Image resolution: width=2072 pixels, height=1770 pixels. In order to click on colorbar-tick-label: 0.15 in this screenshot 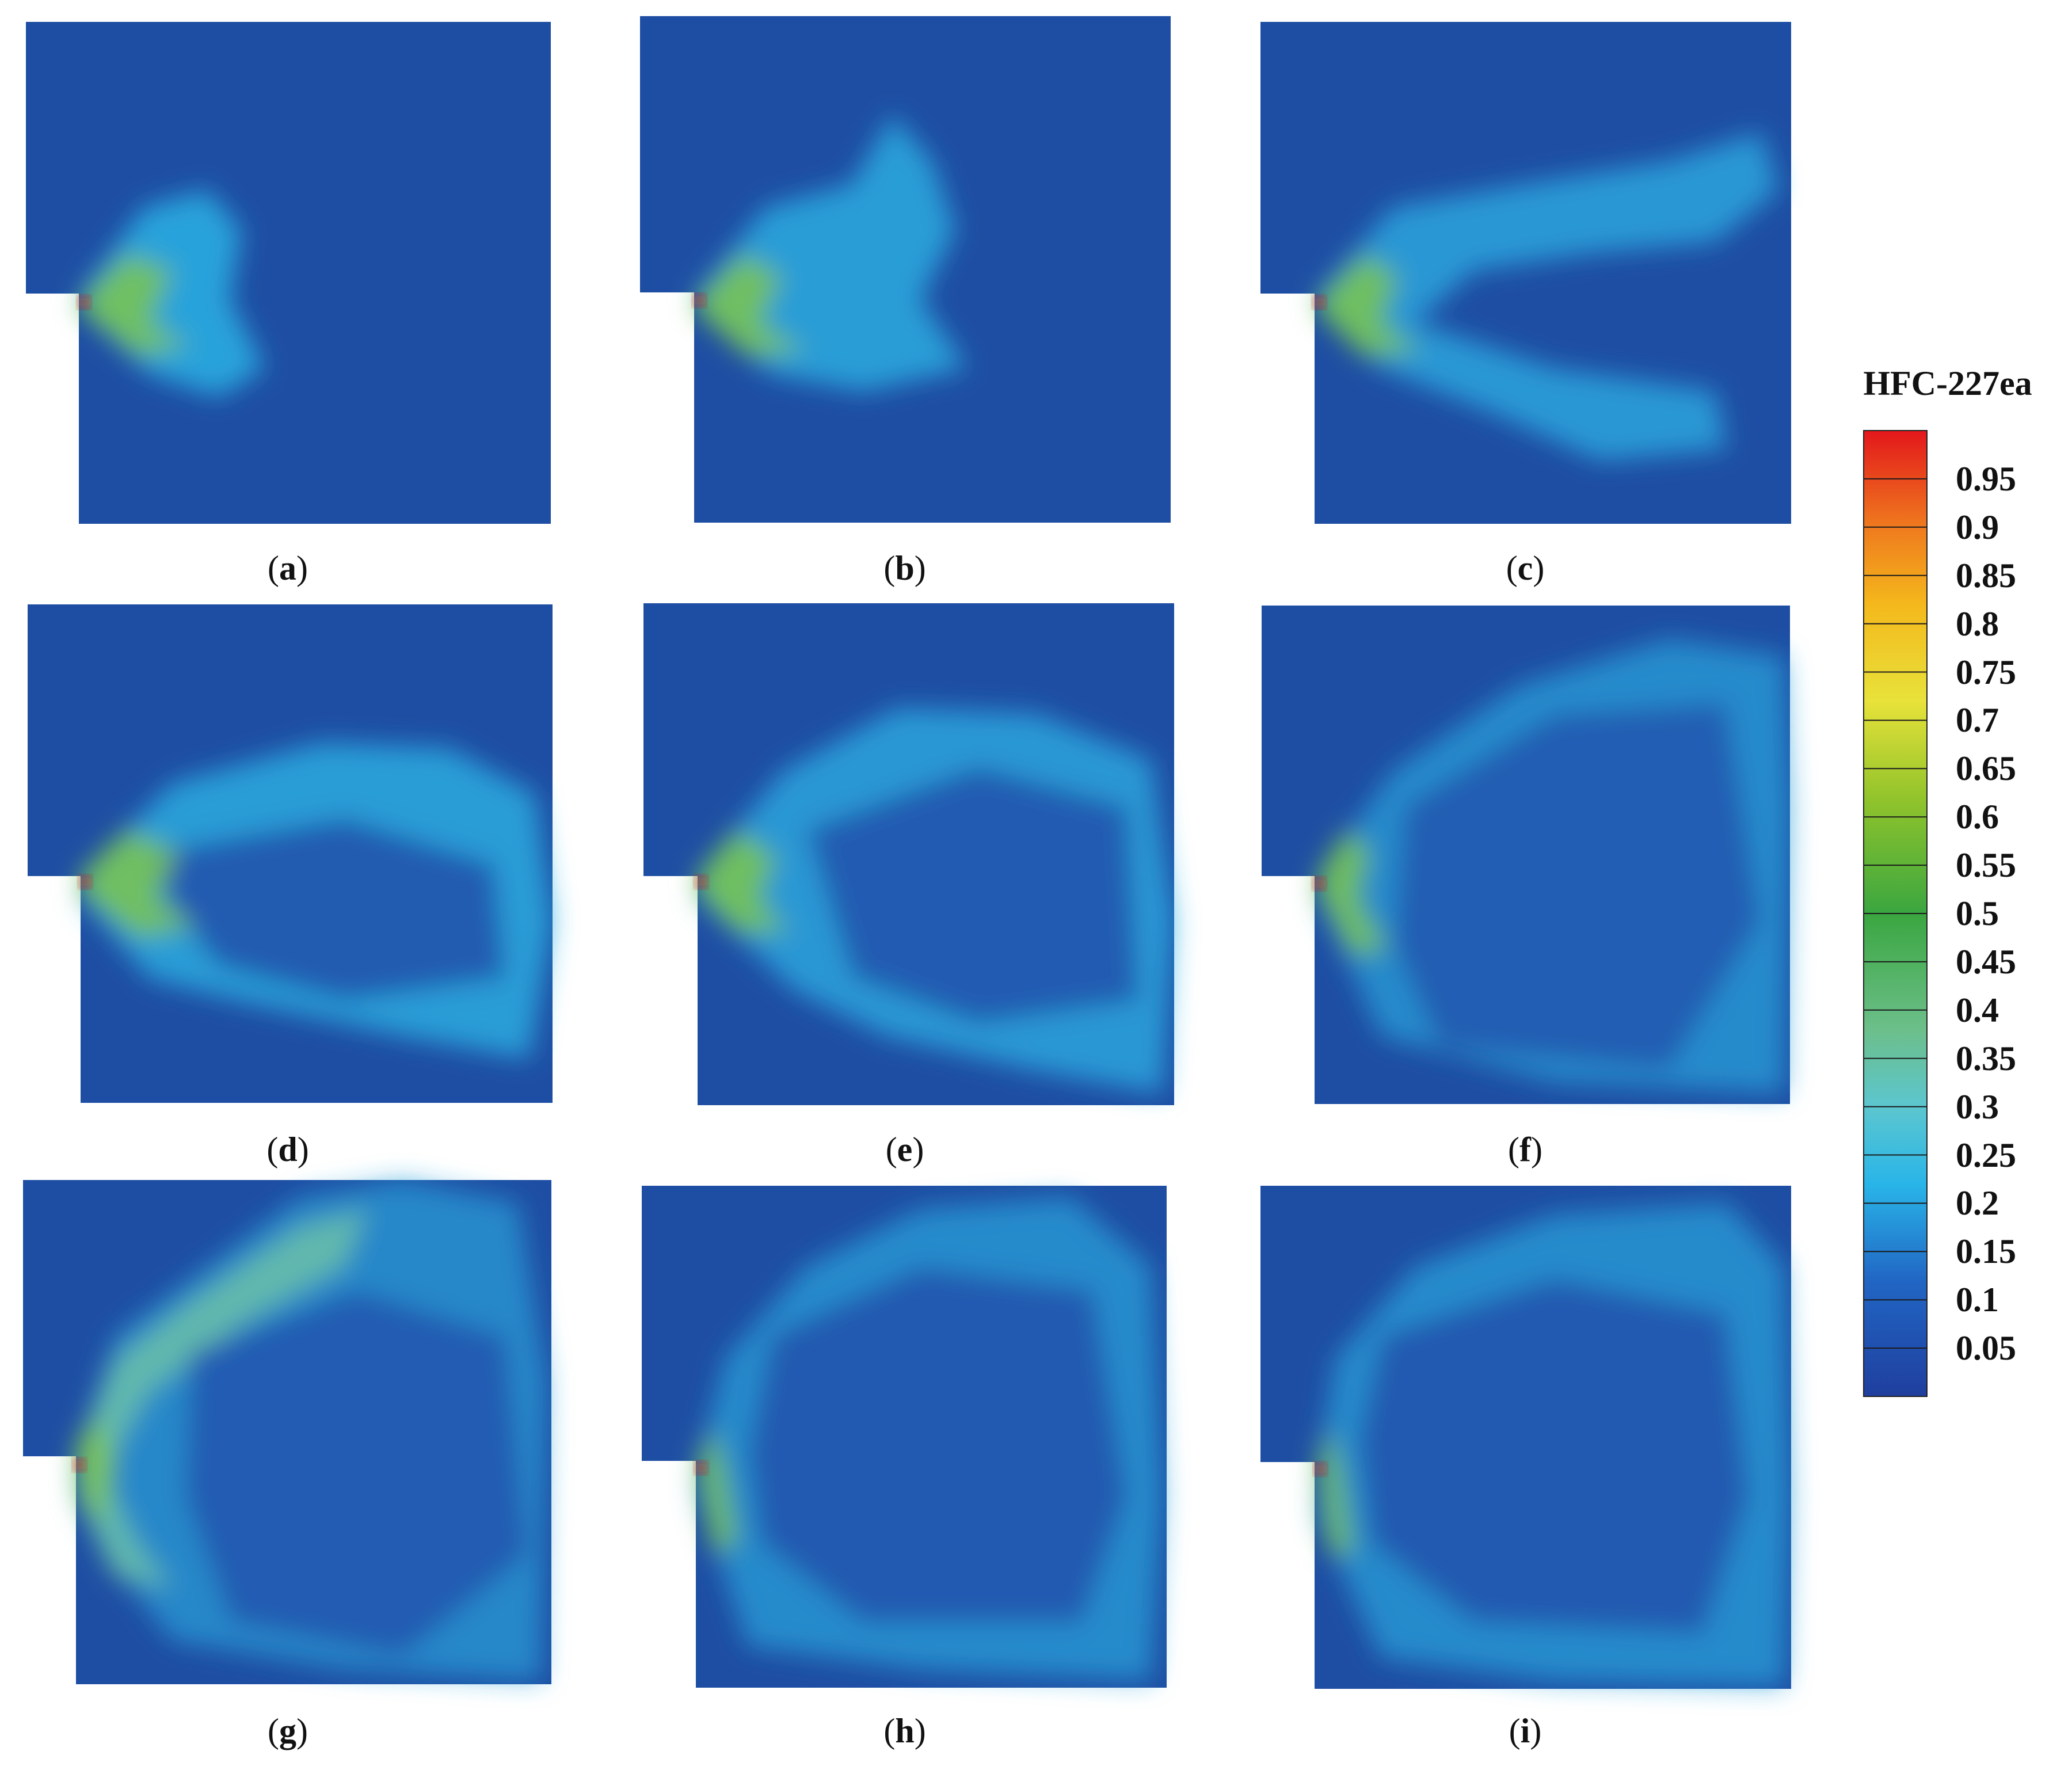, I will do `click(1986, 1251)`.